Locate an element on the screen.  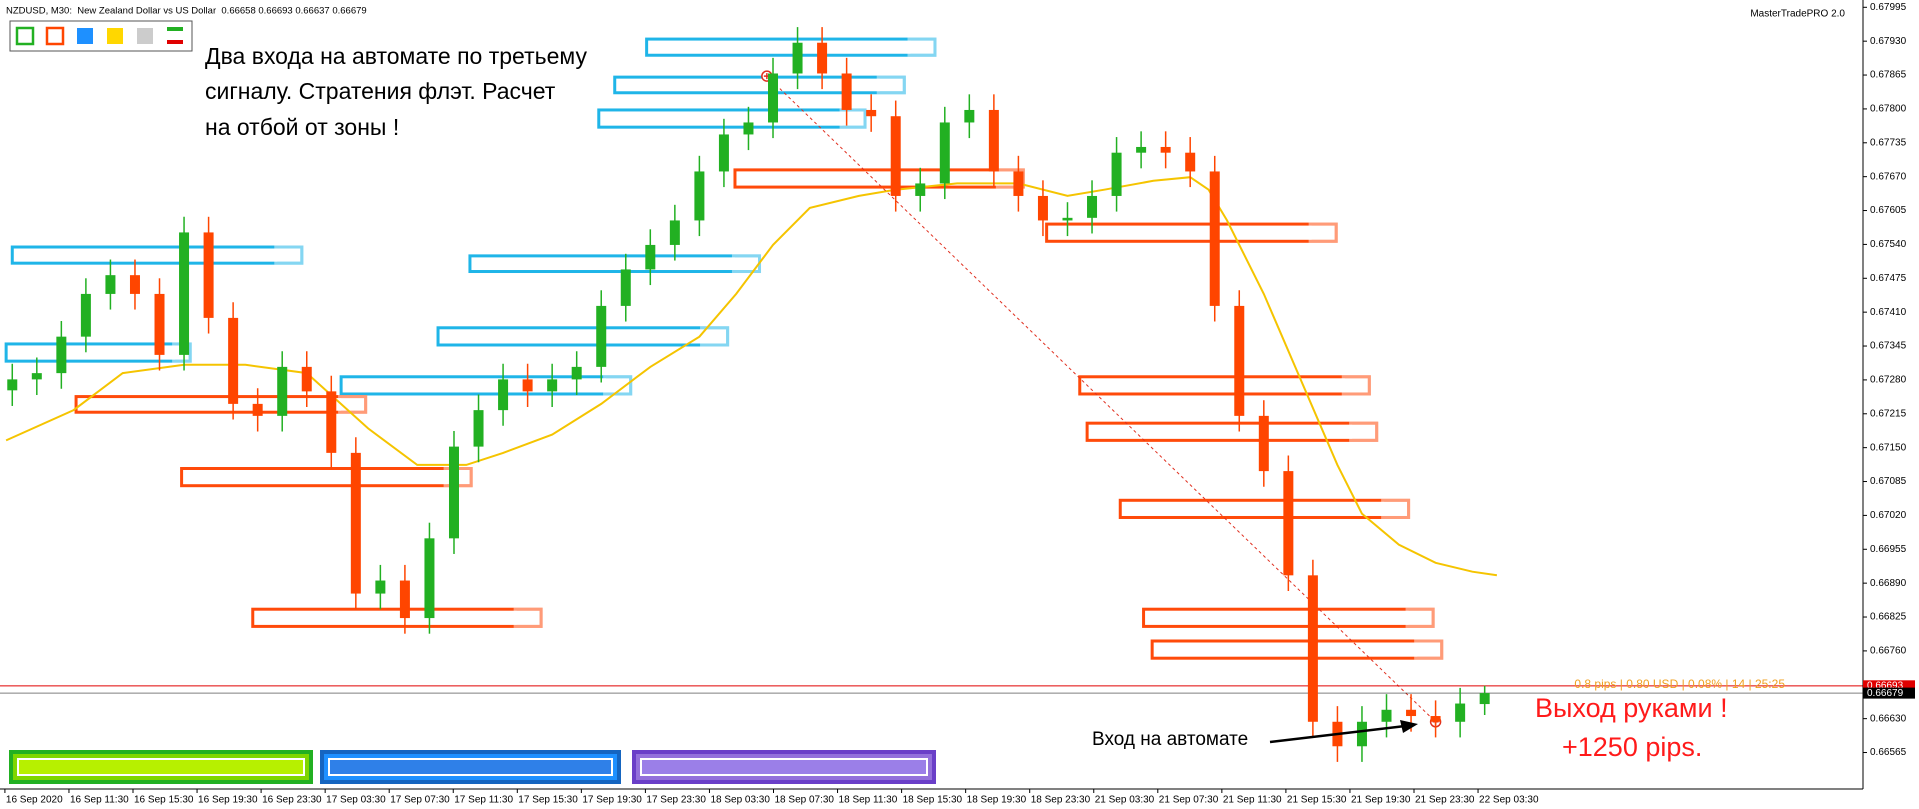
arrow-head is located at coordinates (1409, 726).